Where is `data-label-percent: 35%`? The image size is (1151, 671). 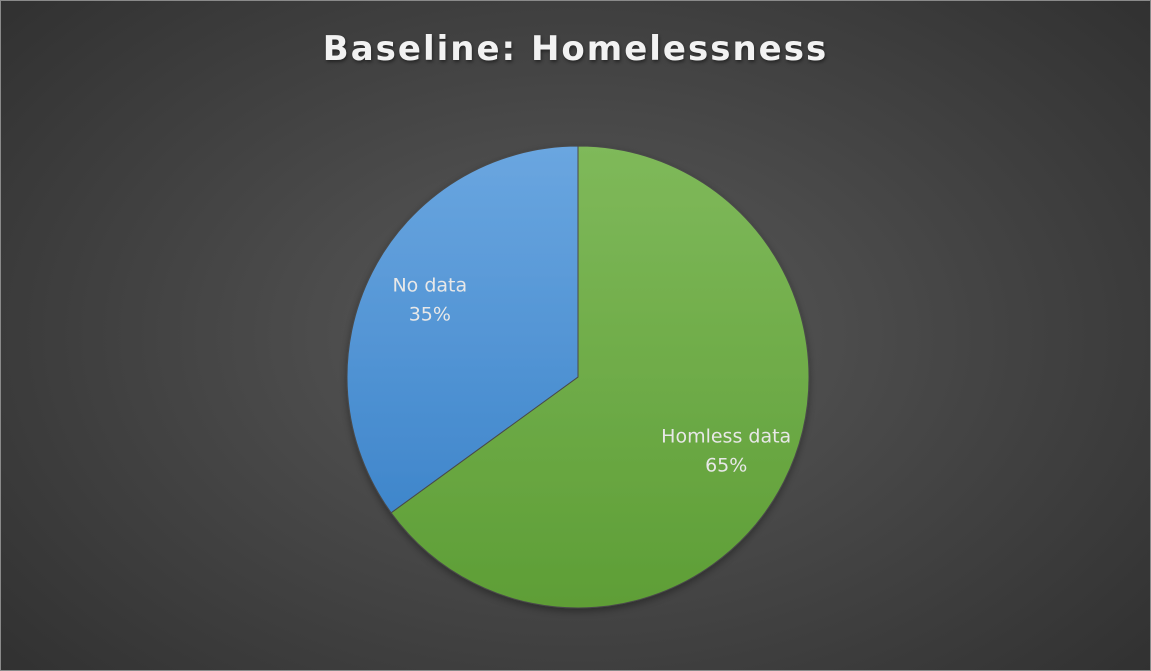 data-label-percent: 35% is located at coordinates (430, 314).